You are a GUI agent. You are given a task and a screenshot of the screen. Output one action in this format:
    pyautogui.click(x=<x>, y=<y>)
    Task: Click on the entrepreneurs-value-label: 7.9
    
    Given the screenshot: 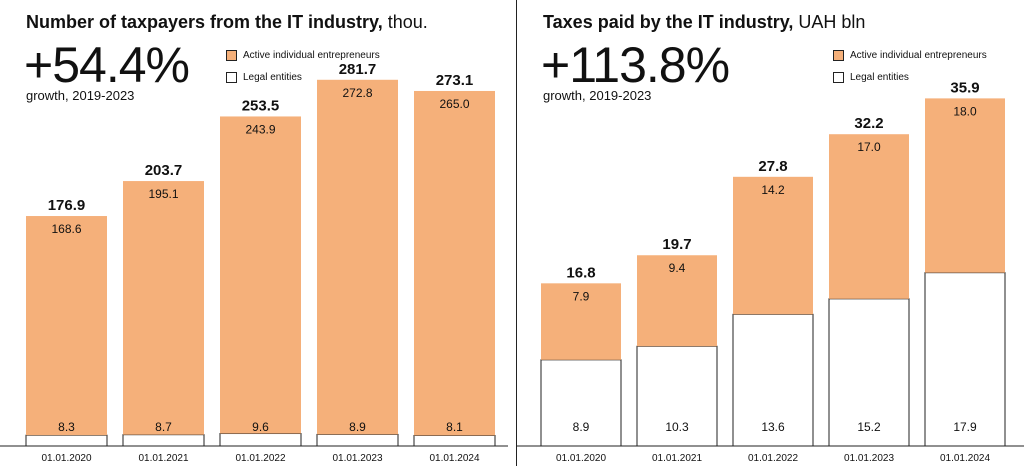 What is the action you would take?
    pyautogui.click(x=581, y=296)
    